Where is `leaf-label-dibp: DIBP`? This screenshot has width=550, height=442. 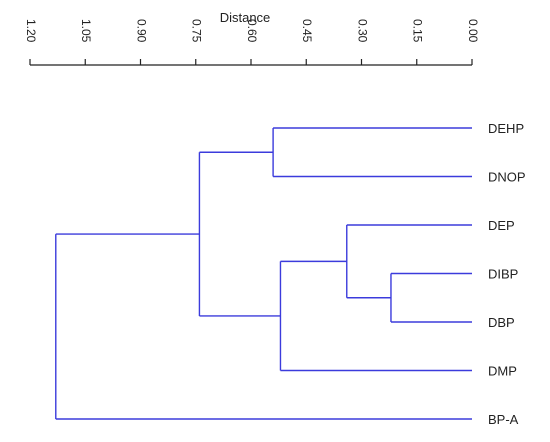 leaf-label-dibp: DIBP is located at coordinates (503, 274).